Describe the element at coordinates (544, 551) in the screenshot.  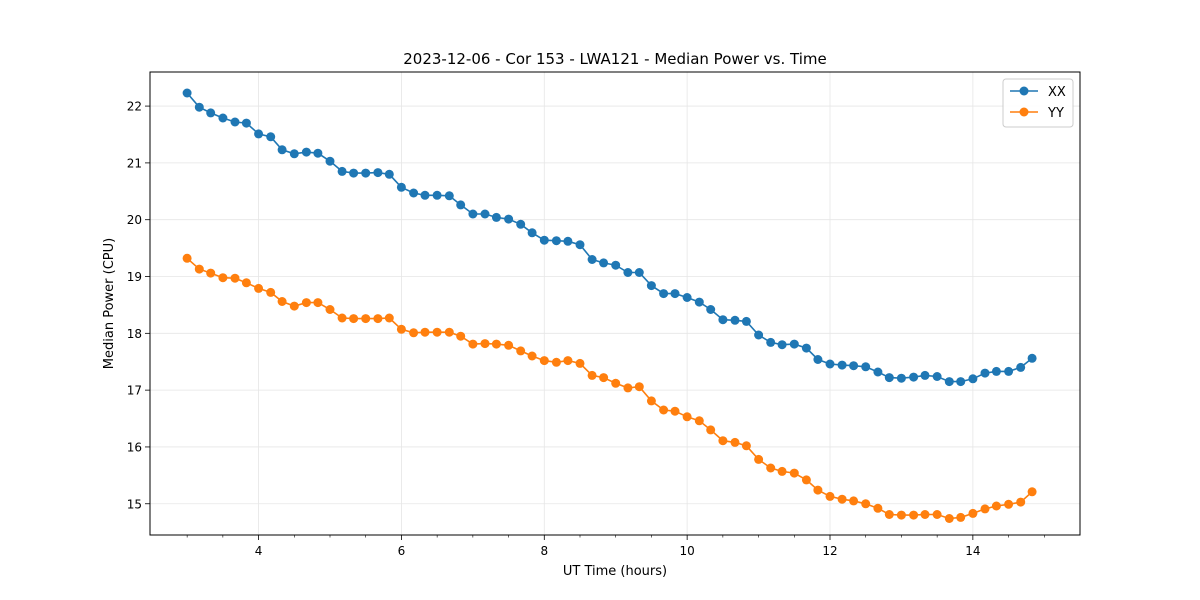
I see `x-tick-label: 8` at that location.